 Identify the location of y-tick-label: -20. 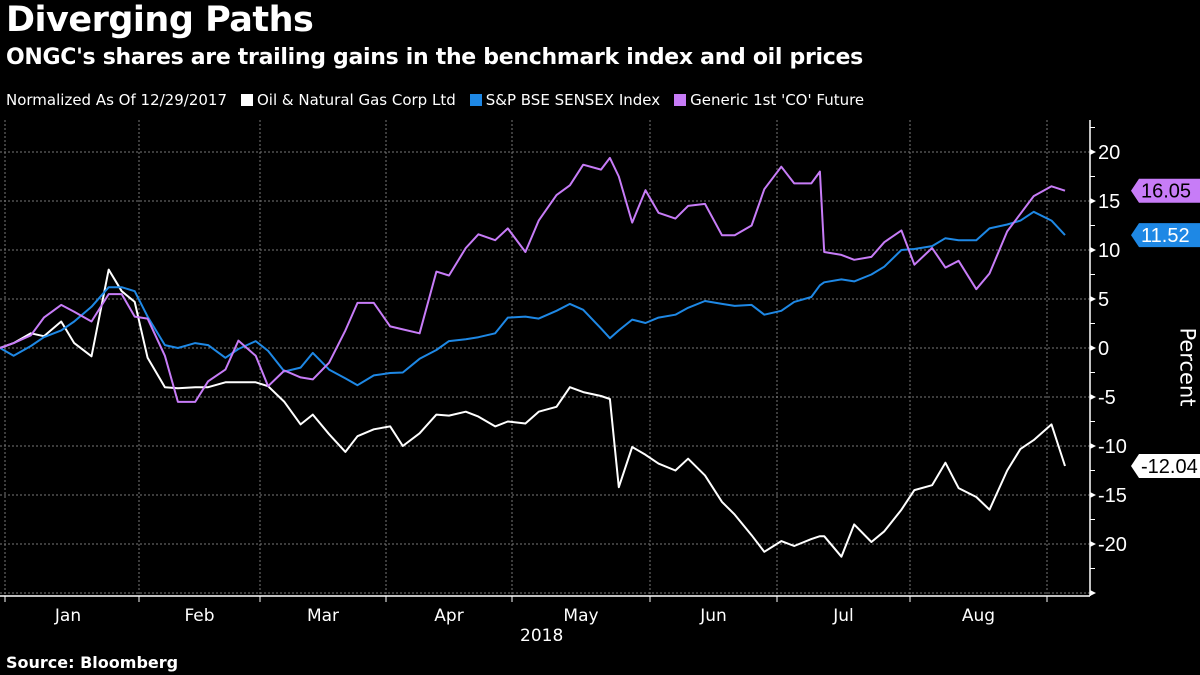
(1112, 545).